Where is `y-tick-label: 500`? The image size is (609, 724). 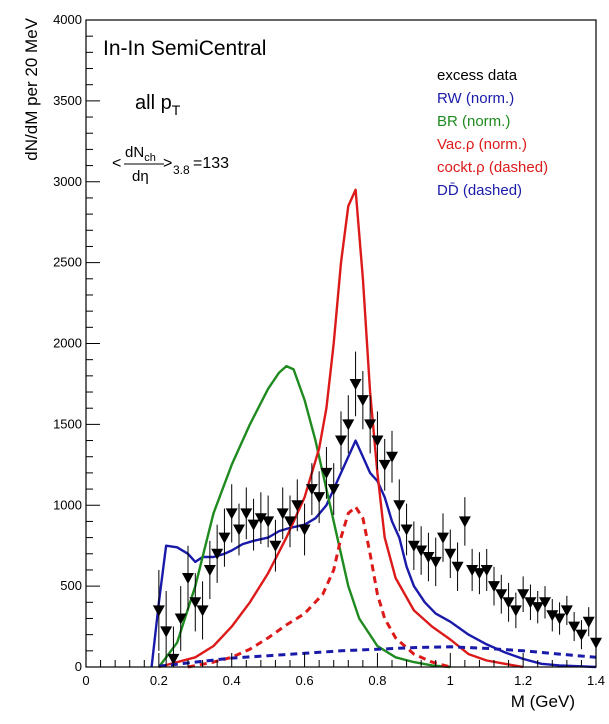
y-tick-label: 500 is located at coordinates (71, 585).